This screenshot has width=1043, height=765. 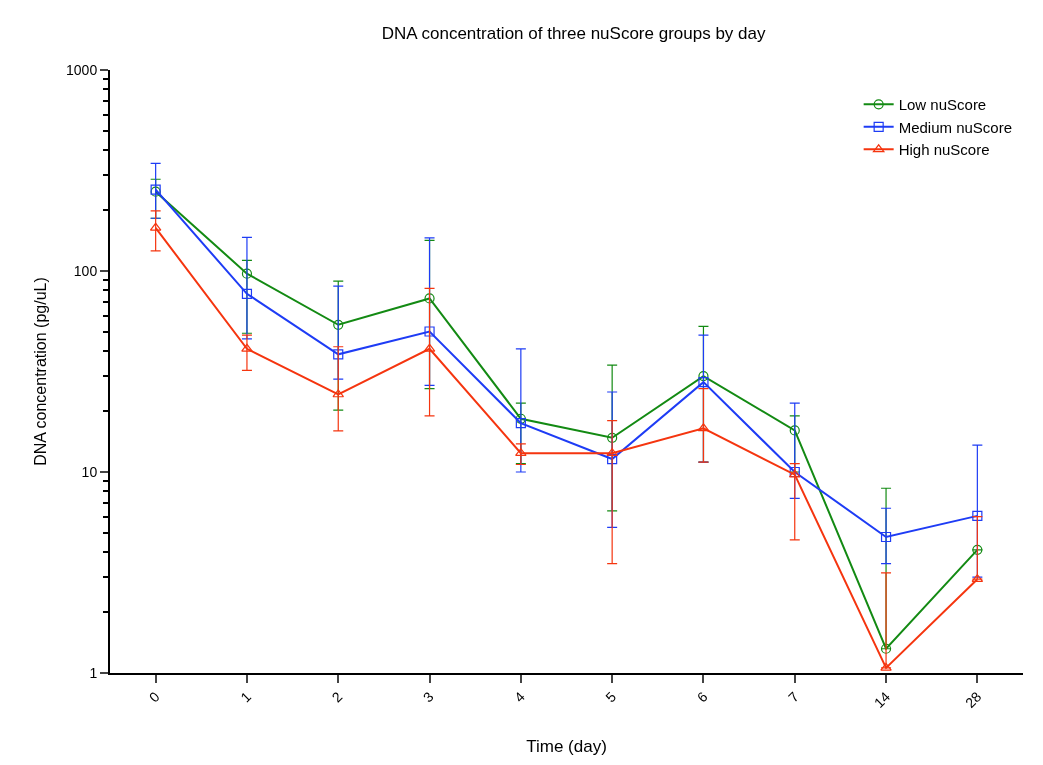 I want to click on x-tick-label: 1, so click(x=246, y=697).